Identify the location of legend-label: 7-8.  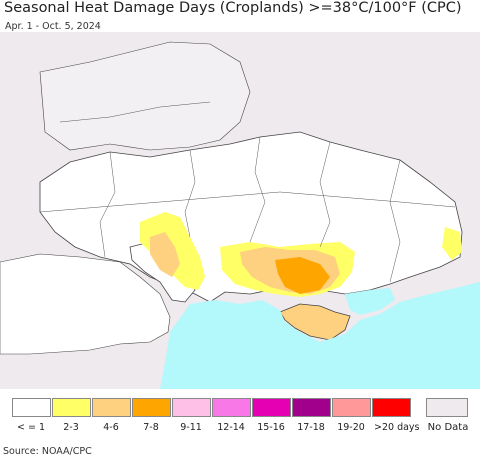
(151, 427).